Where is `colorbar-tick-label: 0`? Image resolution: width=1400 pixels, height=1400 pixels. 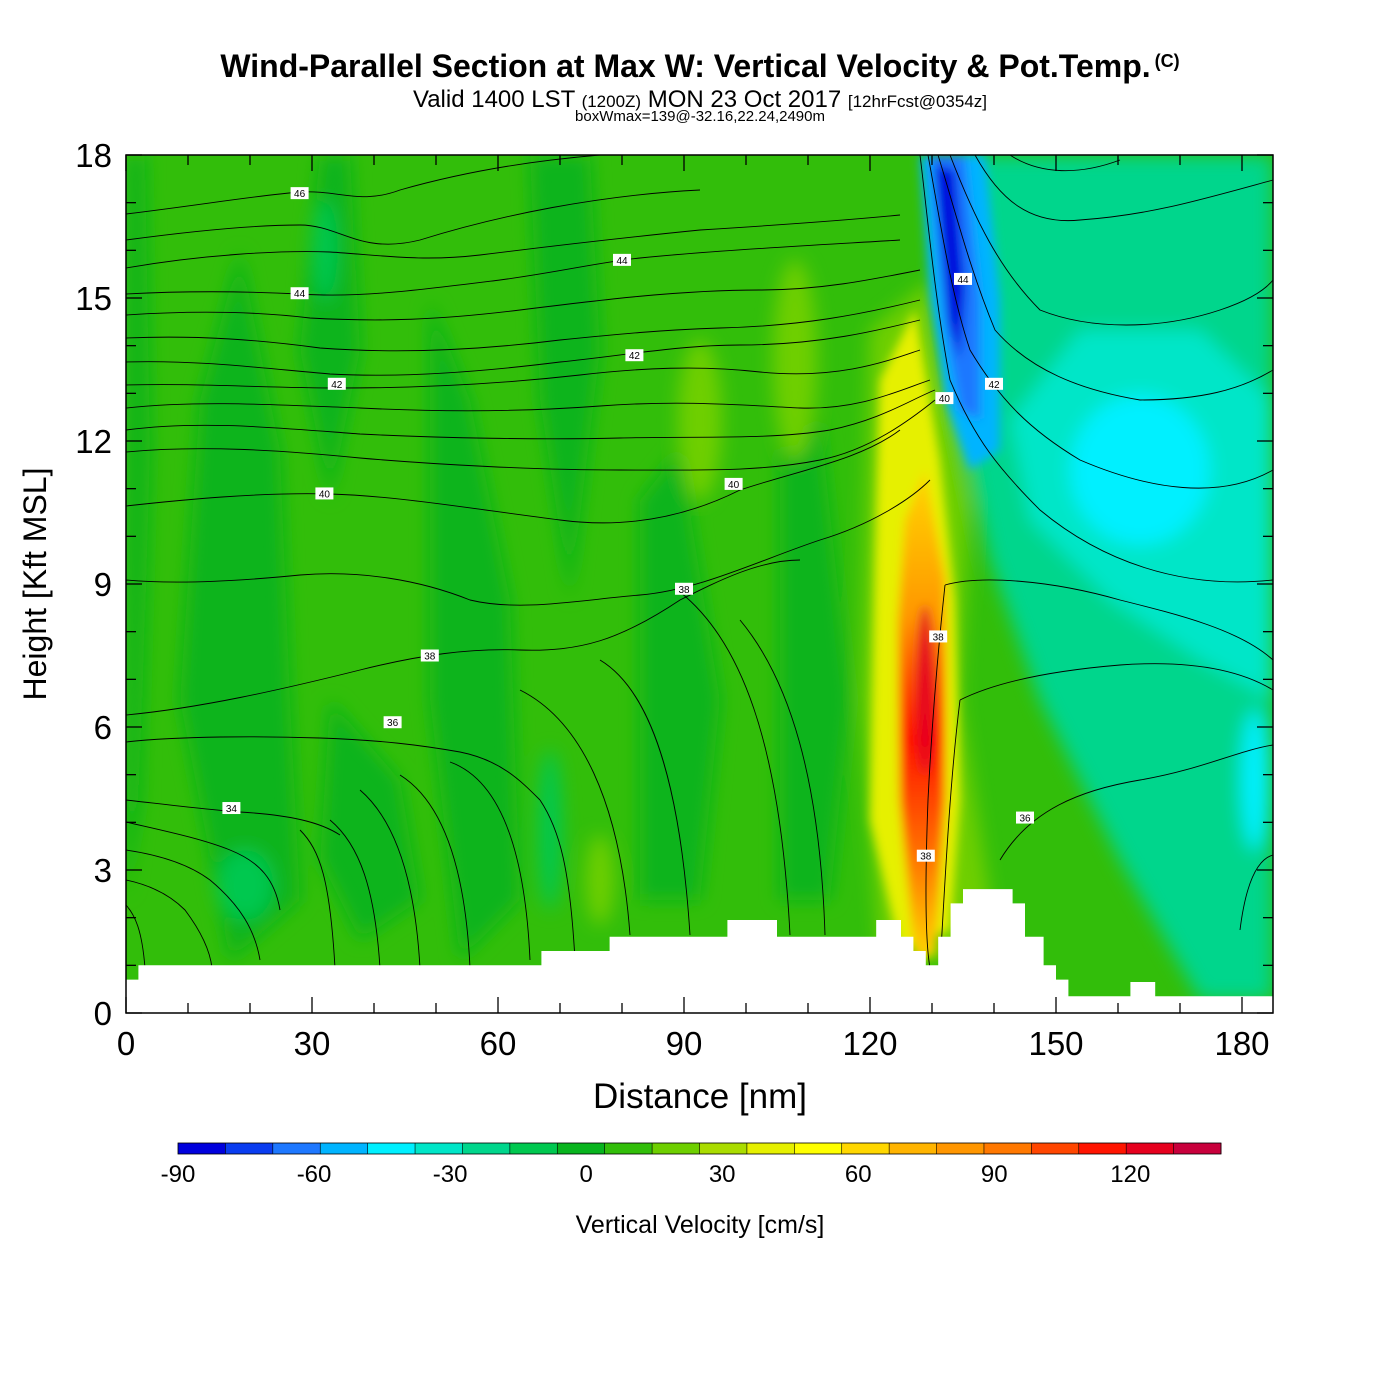
colorbar-tick-label: 0 is located at coordinates (585, 1174).